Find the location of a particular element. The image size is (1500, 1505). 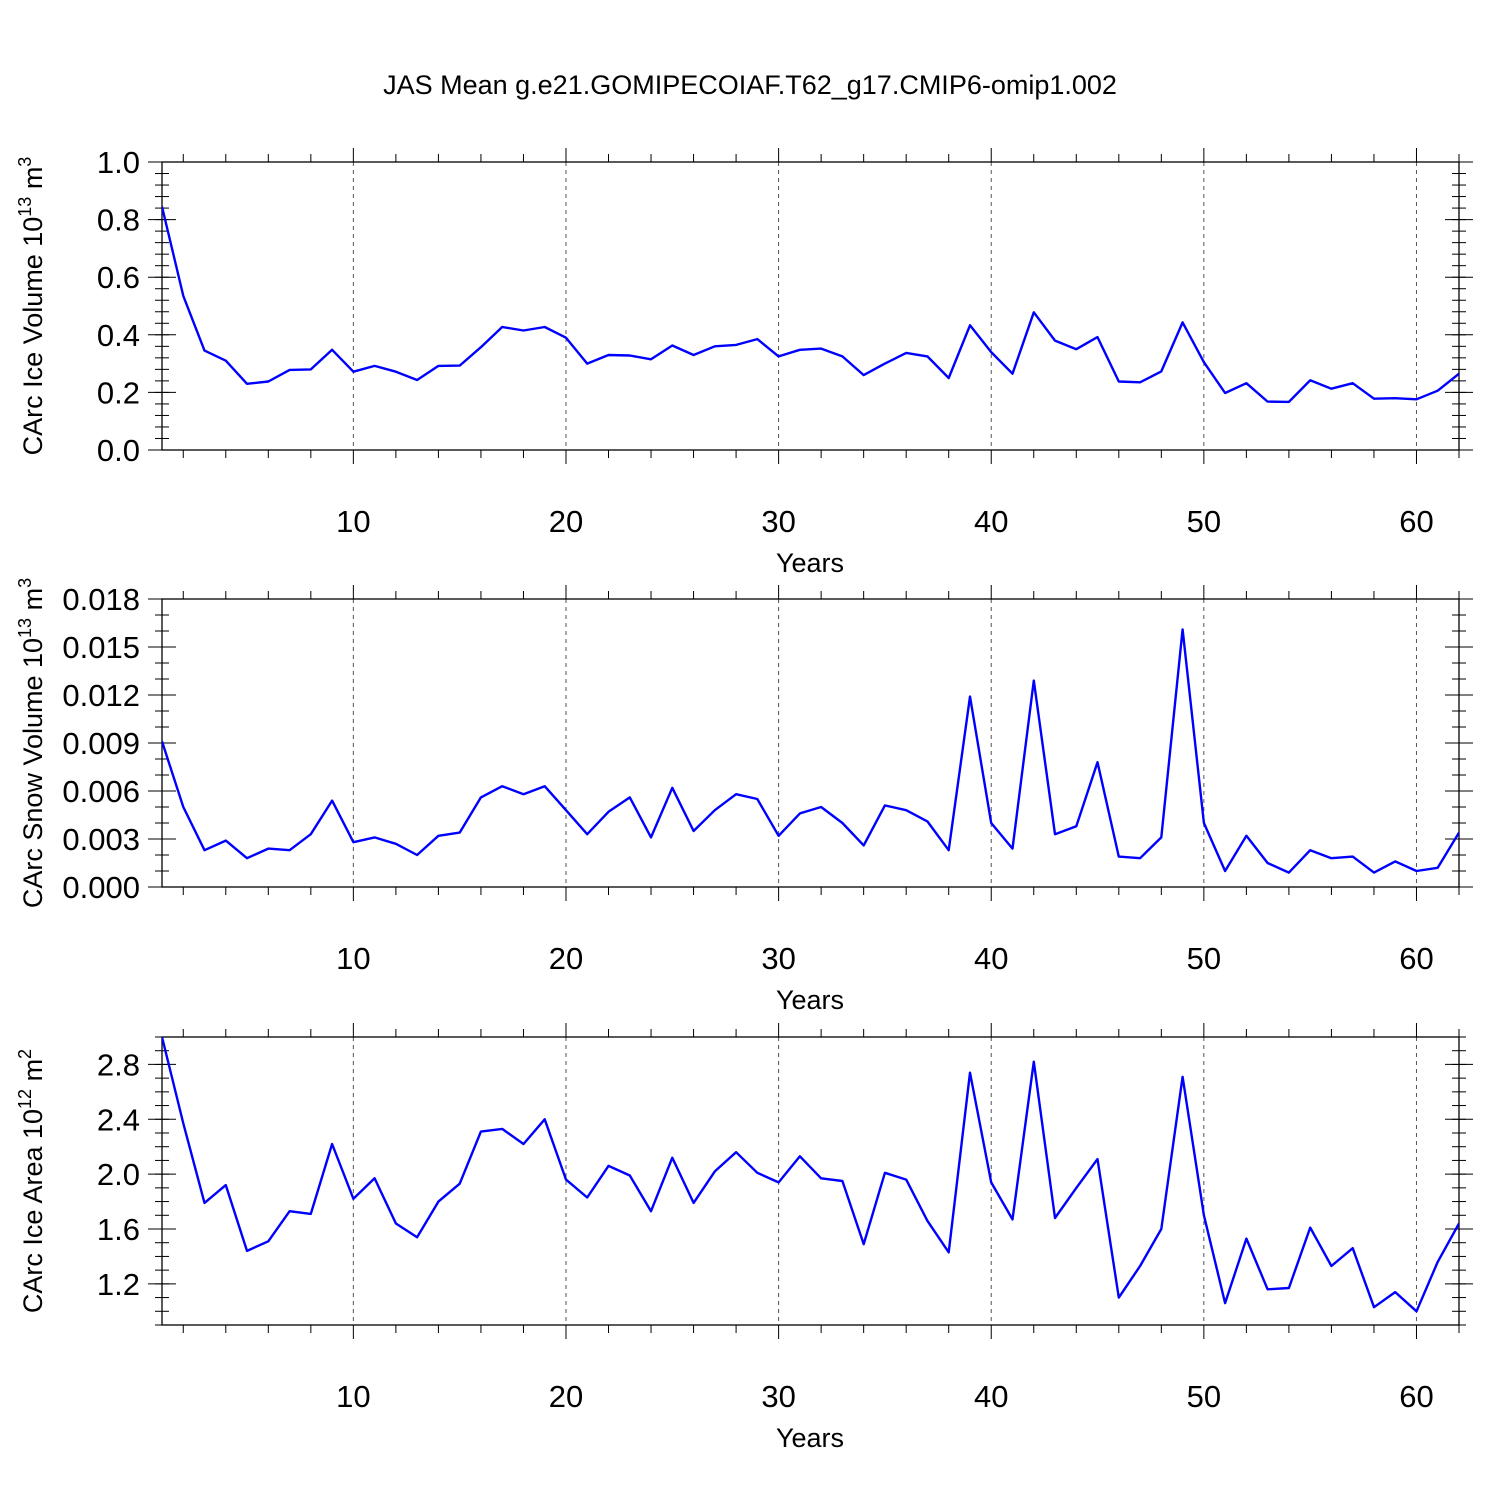

y-tick-label: 0.8 is located at coordinates (118, 220).